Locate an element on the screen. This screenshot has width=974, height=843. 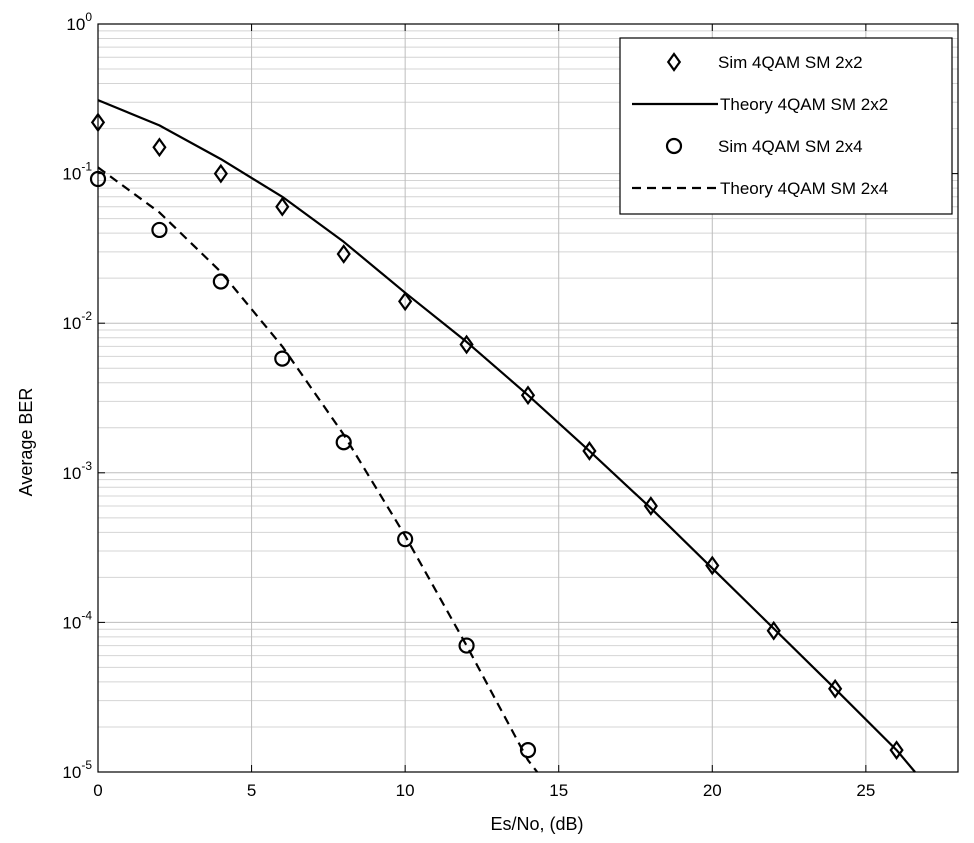
legend-label: Theory 4QAM SM 2x4 is located at coordinates (804, 188).